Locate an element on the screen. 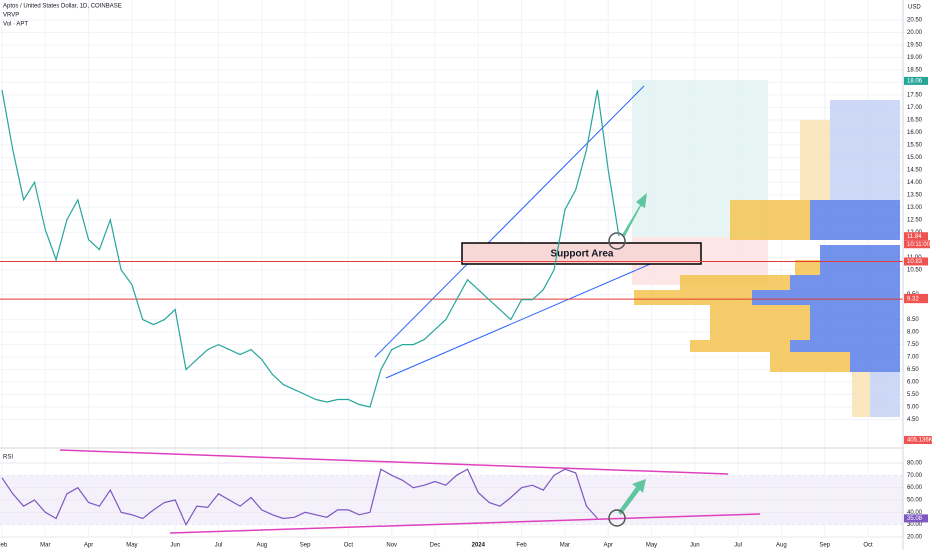  timer-tag is located at coordinates (917, 244).